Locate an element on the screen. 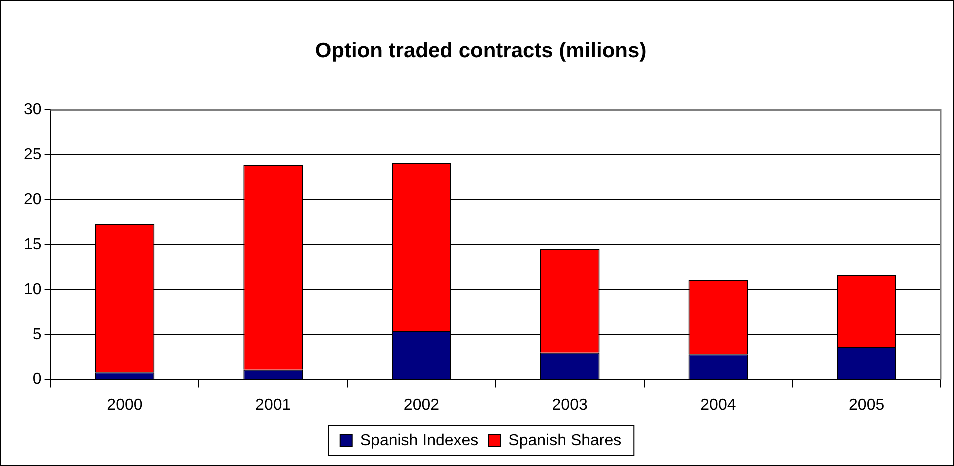 The height and width of the screenshot is (466, 954). y-tick-label: 30 is located at coordinates (33, 110).